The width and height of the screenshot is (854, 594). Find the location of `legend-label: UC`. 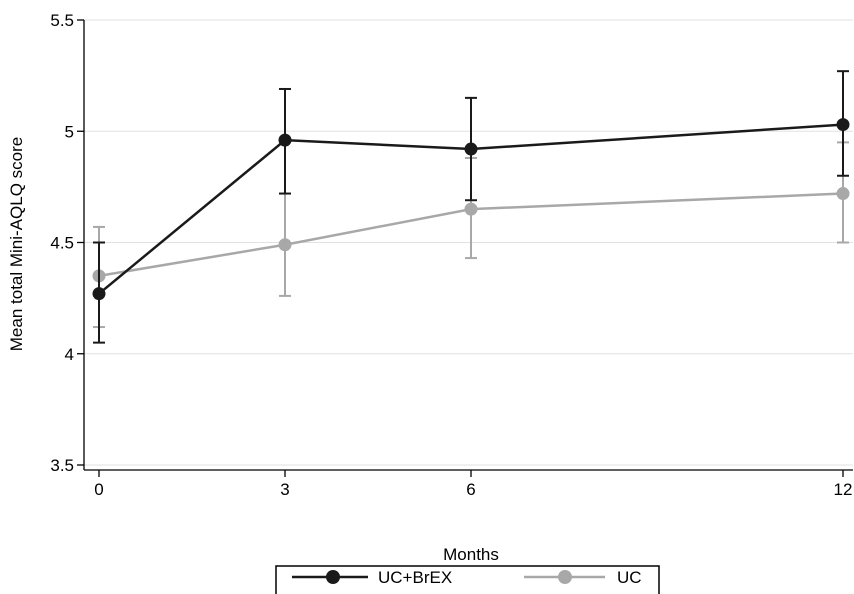

legend-label: UC is located at coordinates (629, 577).